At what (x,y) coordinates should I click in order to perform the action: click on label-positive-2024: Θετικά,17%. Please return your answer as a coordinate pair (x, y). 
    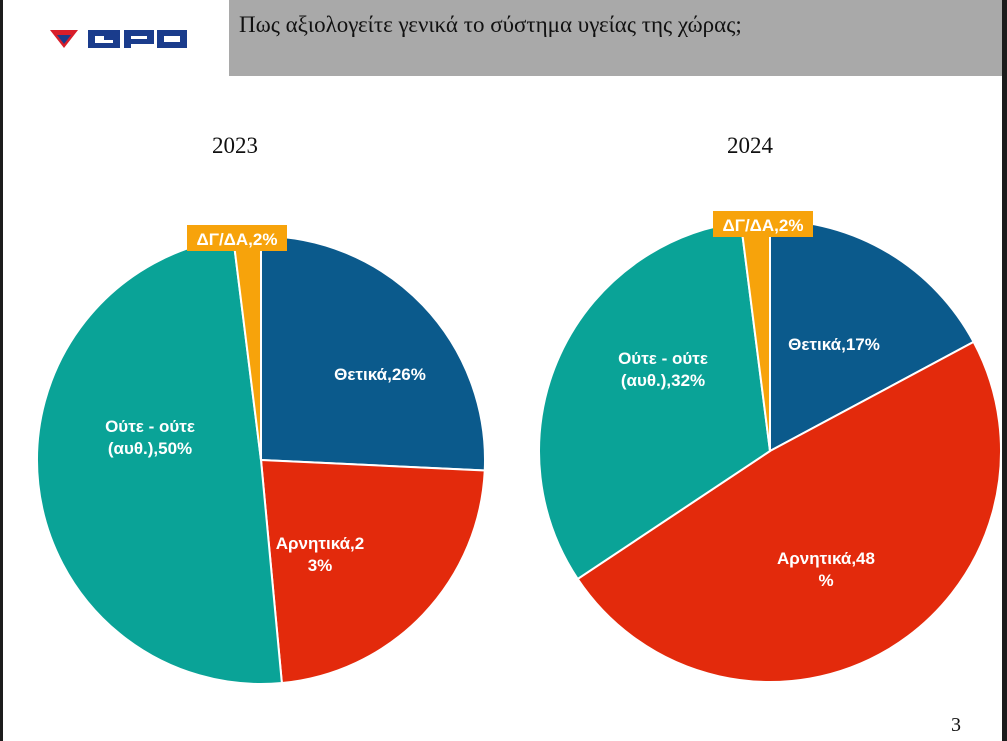
    Looking at the image, I should click on (834, 344).